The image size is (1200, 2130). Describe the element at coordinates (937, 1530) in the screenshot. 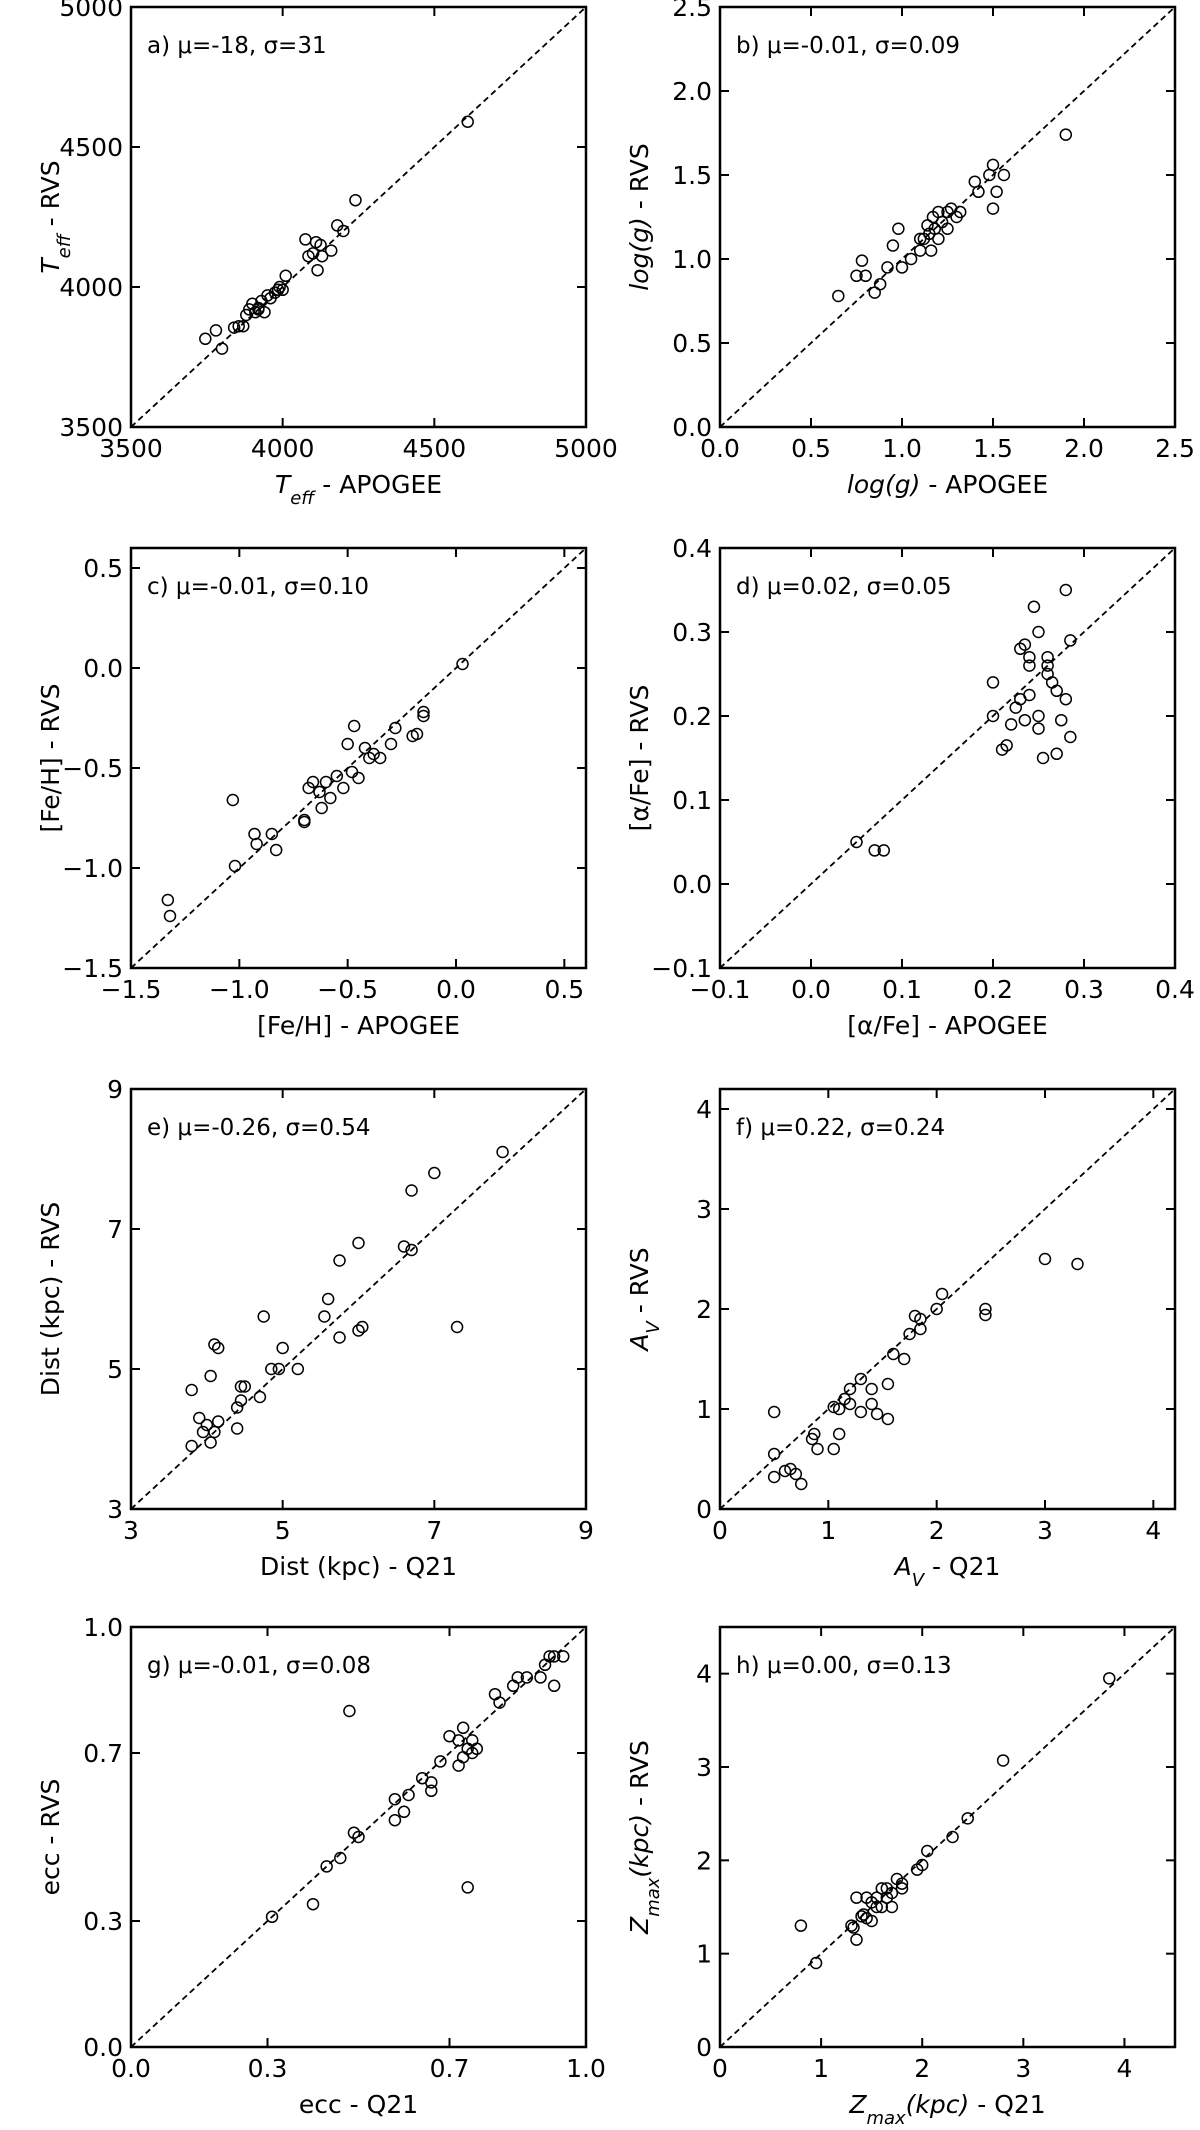

I see `x-tick-label: 2` at that location.